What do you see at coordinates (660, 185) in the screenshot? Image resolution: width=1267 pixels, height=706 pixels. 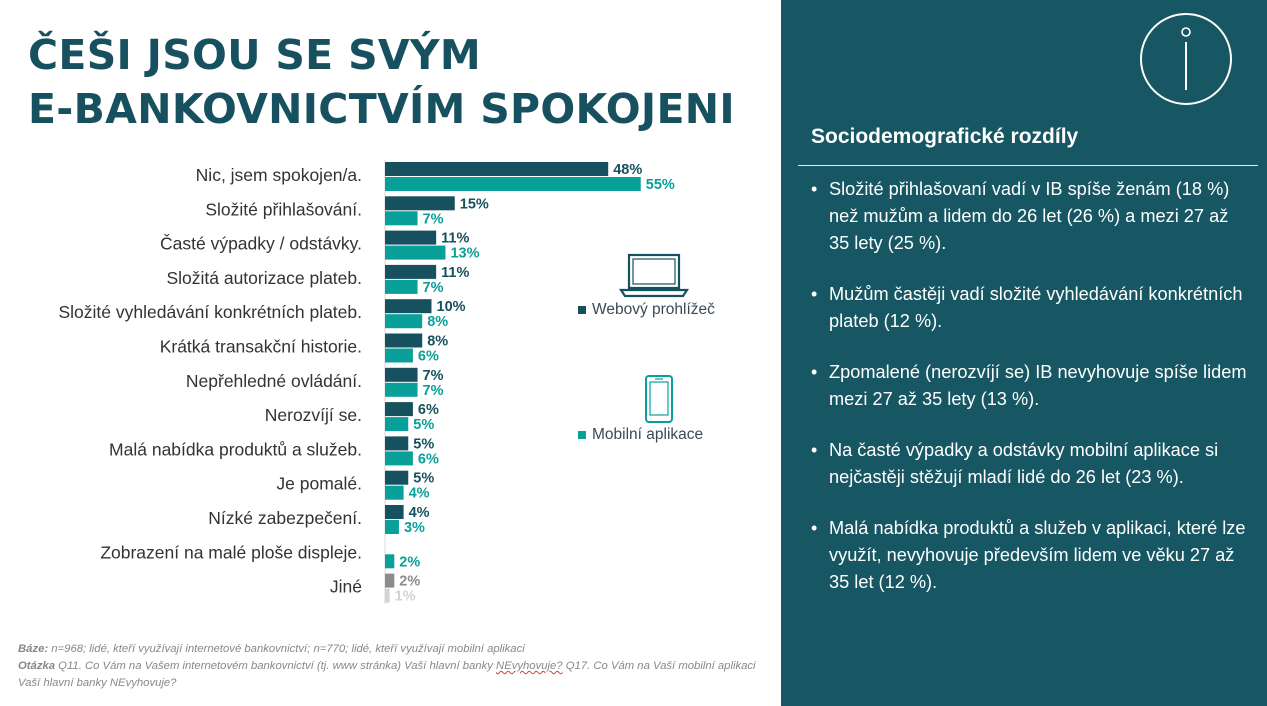 I see `value-label-mobile: 55%` at bounding box center [660, 185].